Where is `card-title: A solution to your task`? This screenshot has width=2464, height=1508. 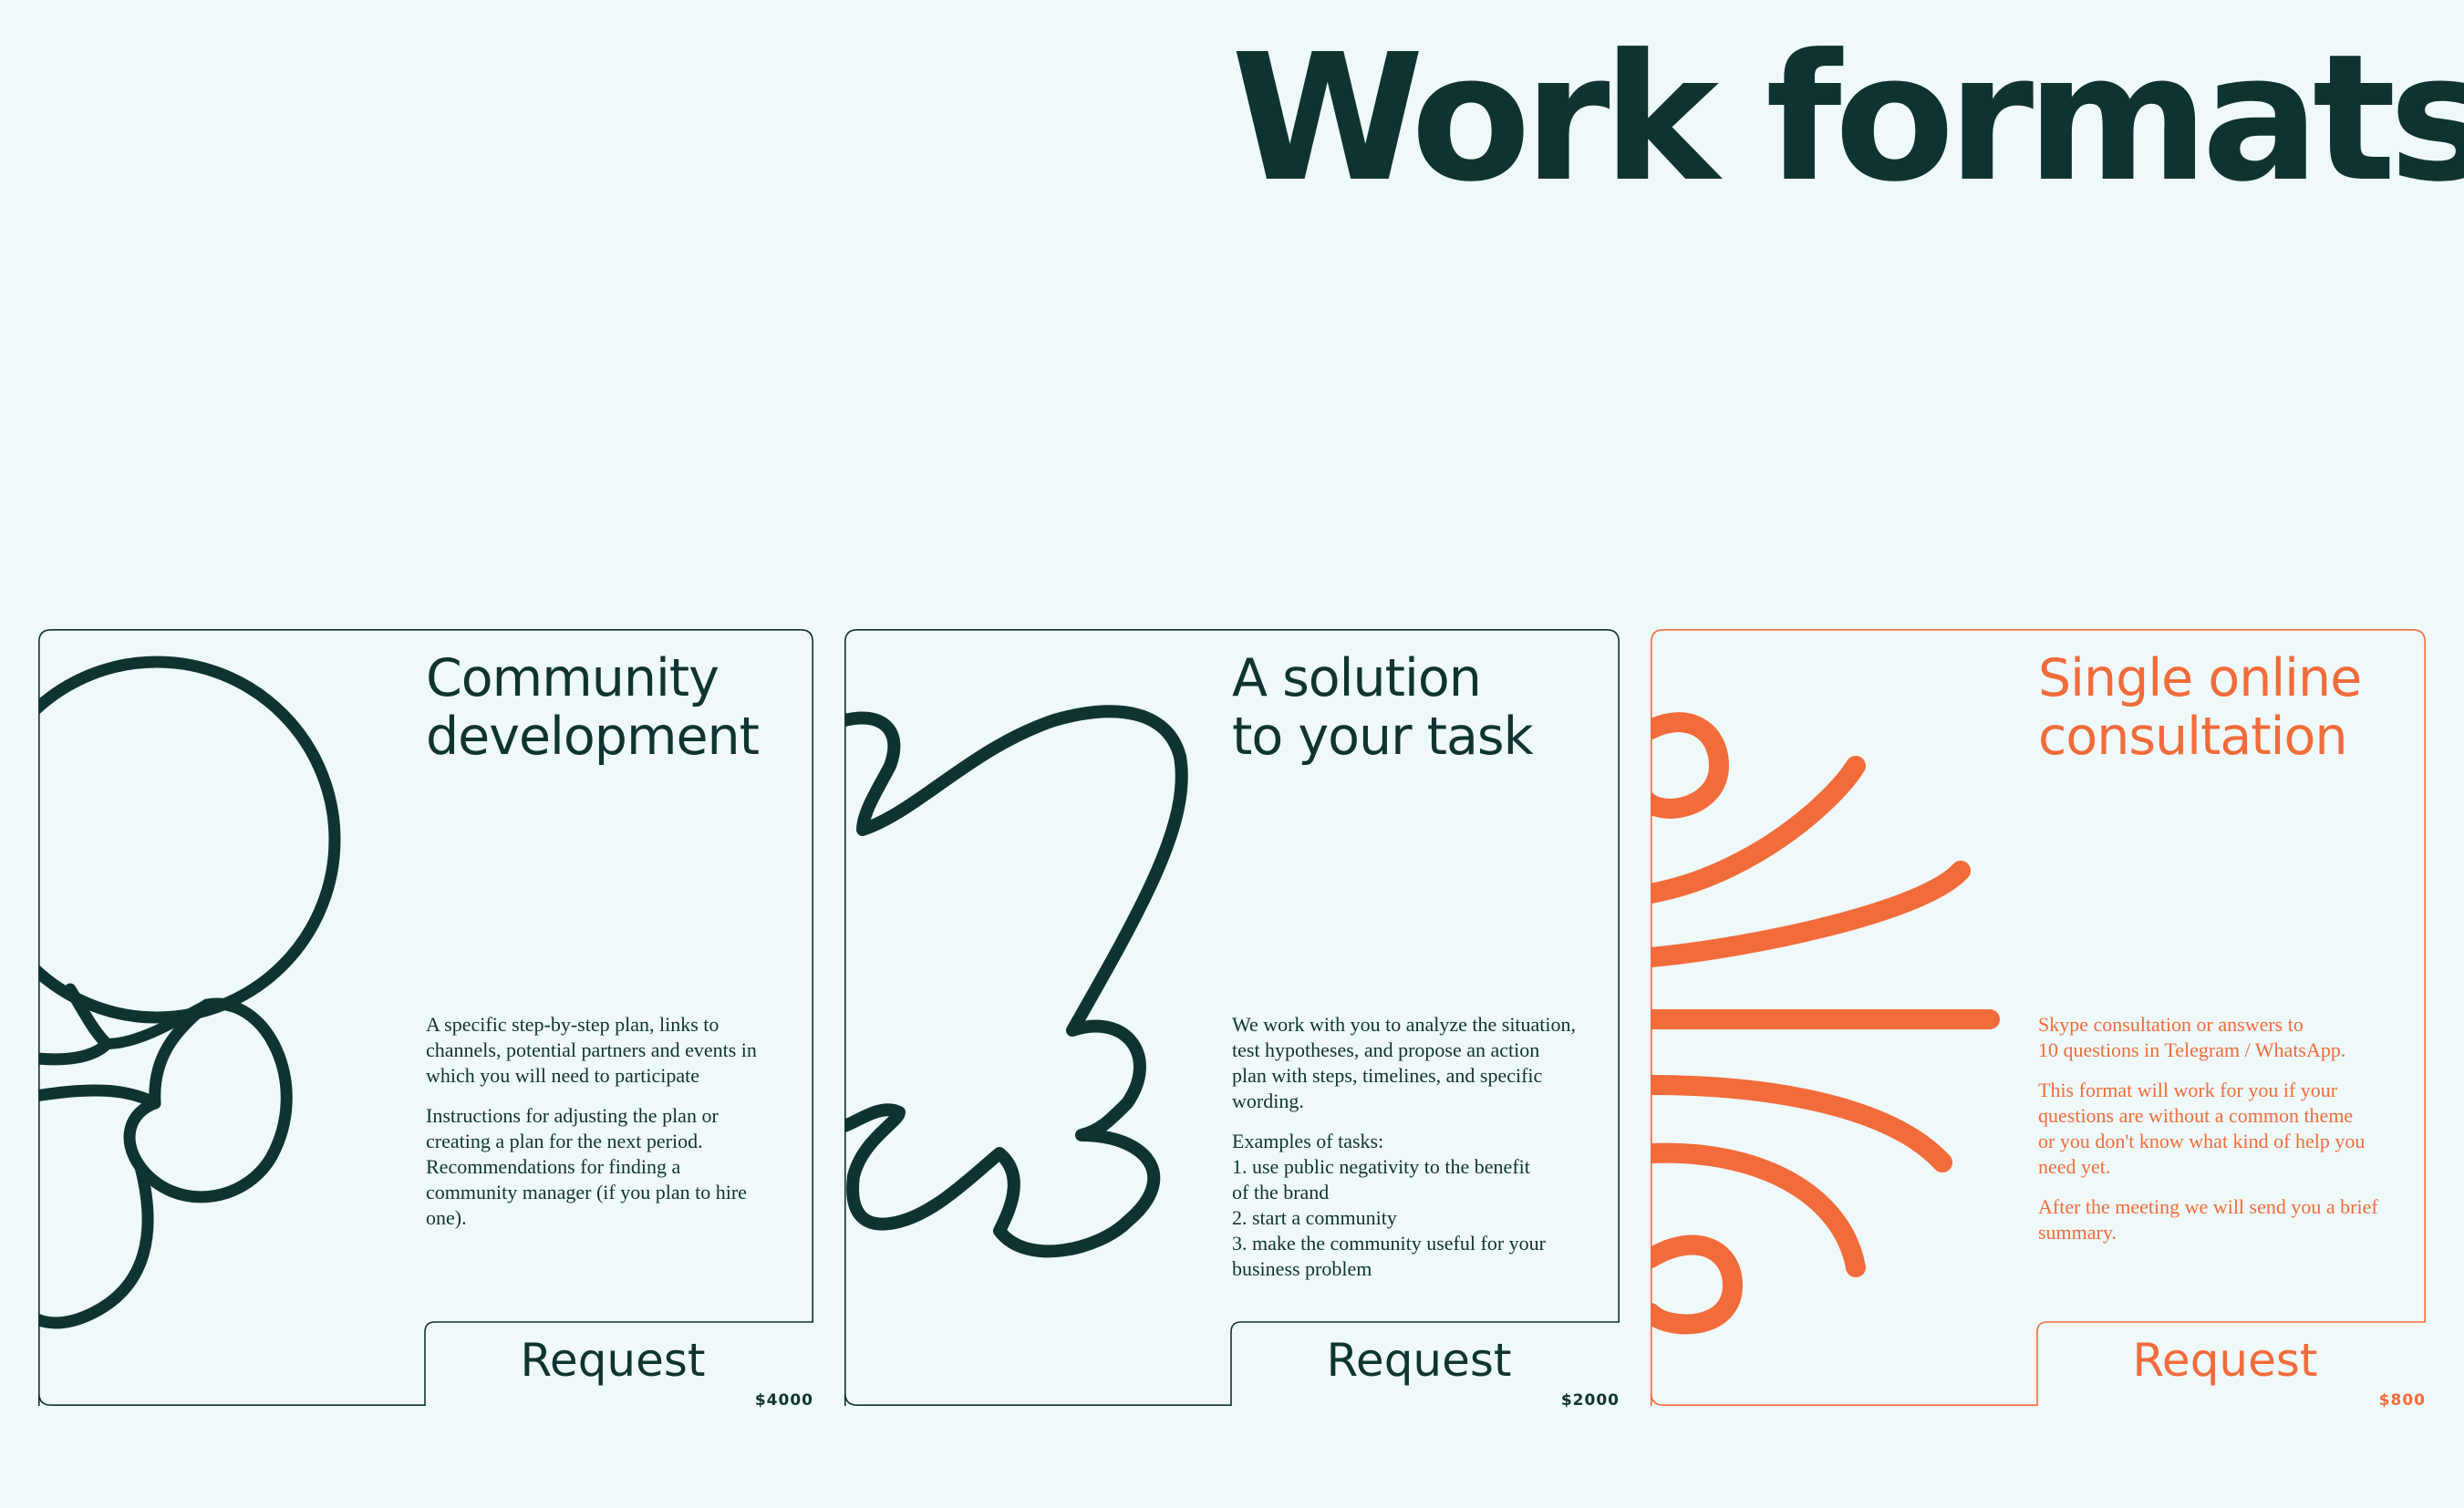
card-title: A solution to your task is located at coordinates (1383, 707).